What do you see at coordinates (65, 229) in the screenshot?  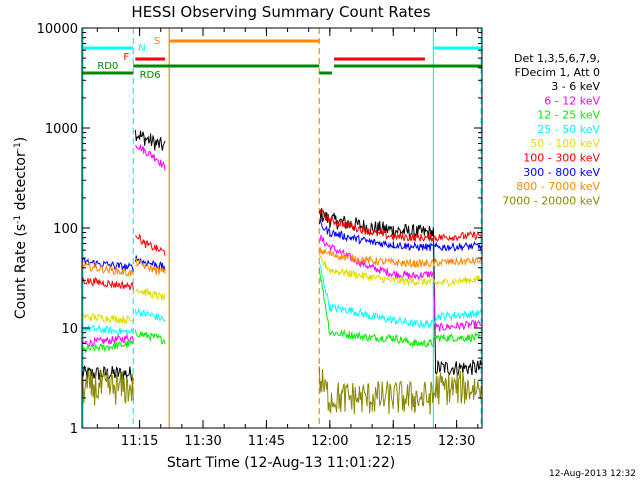 I see `y-tick-label: 100` at bounding box center [65, 229].